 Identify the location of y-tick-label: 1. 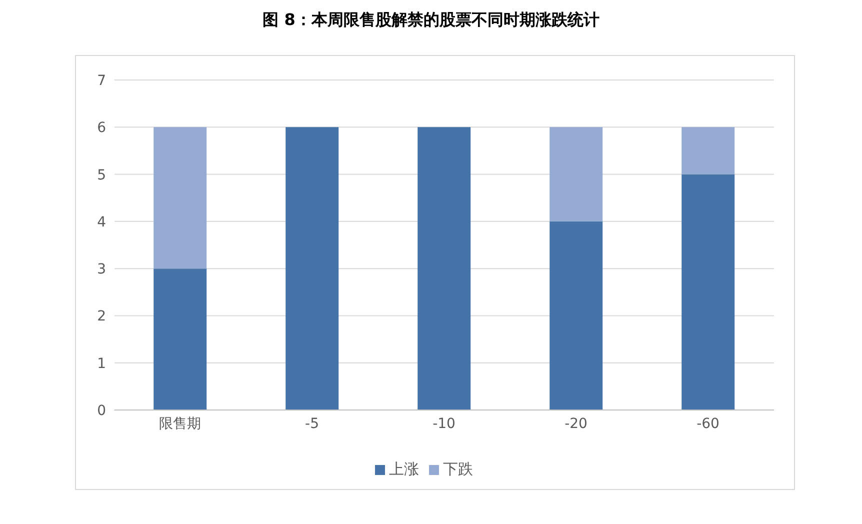
(101, 364).